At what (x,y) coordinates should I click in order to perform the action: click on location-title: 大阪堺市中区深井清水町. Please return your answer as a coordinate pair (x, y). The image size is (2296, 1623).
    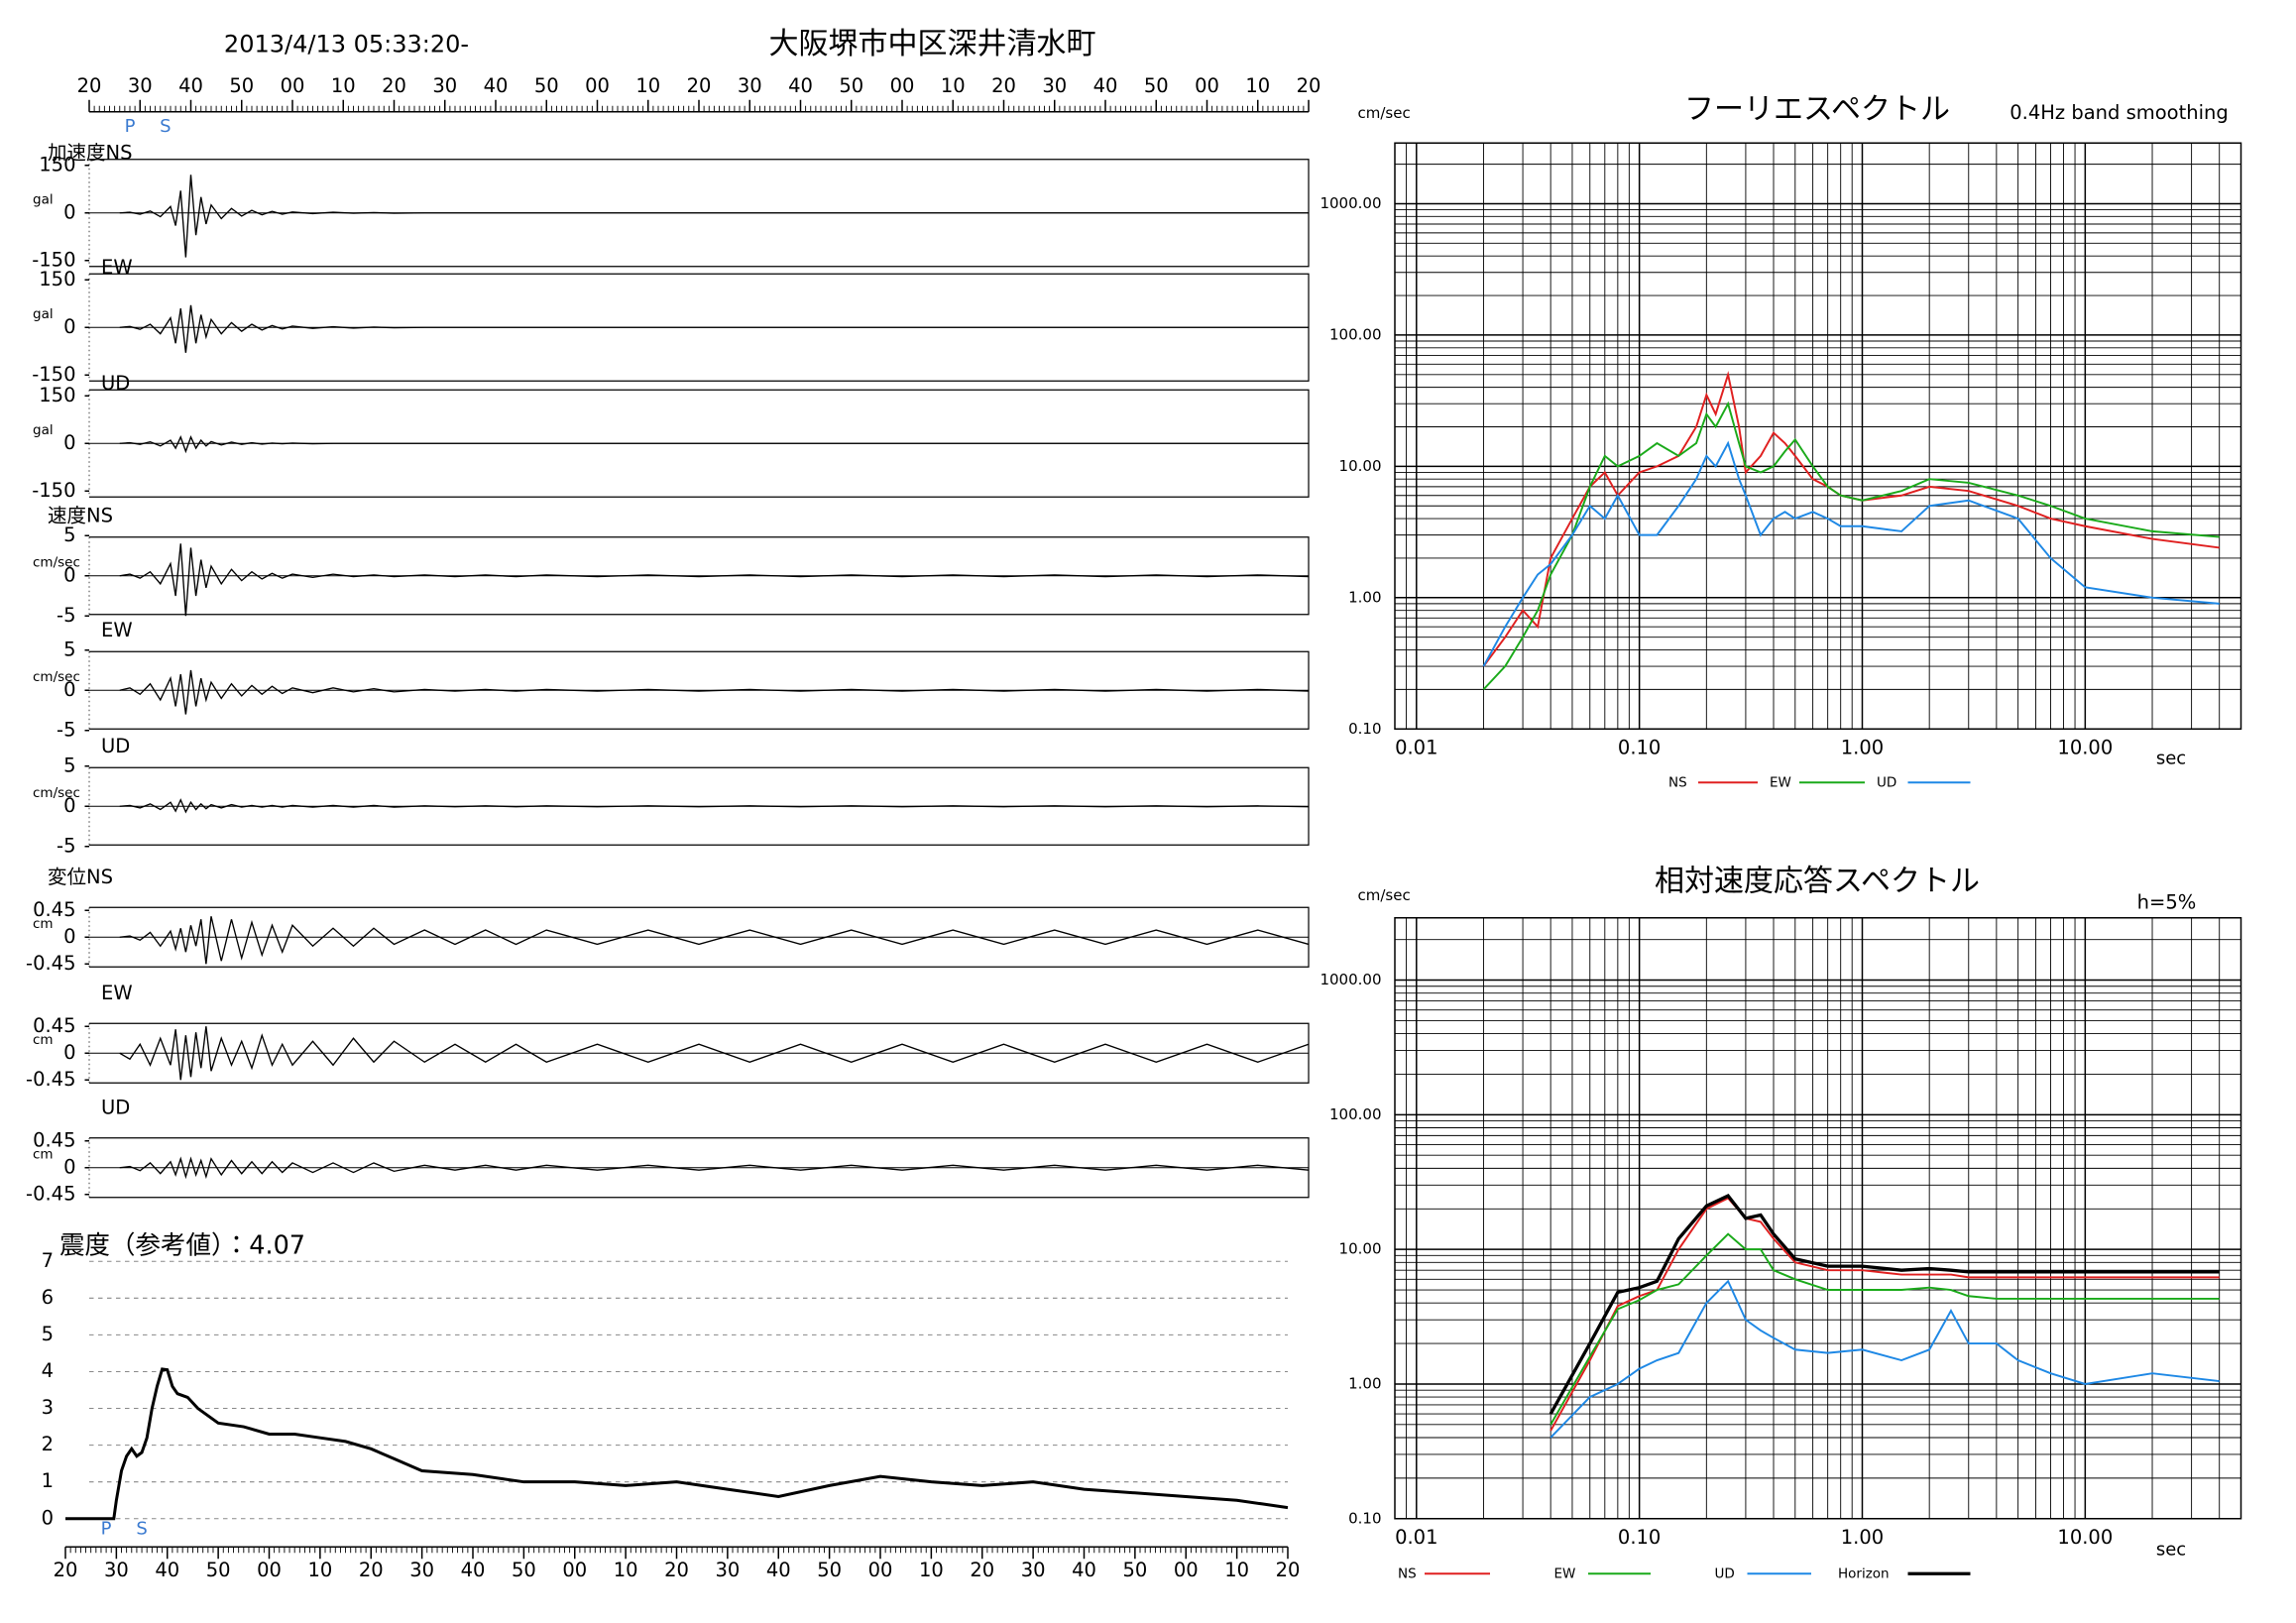
    Looking at the image, I should click on (933, 44).